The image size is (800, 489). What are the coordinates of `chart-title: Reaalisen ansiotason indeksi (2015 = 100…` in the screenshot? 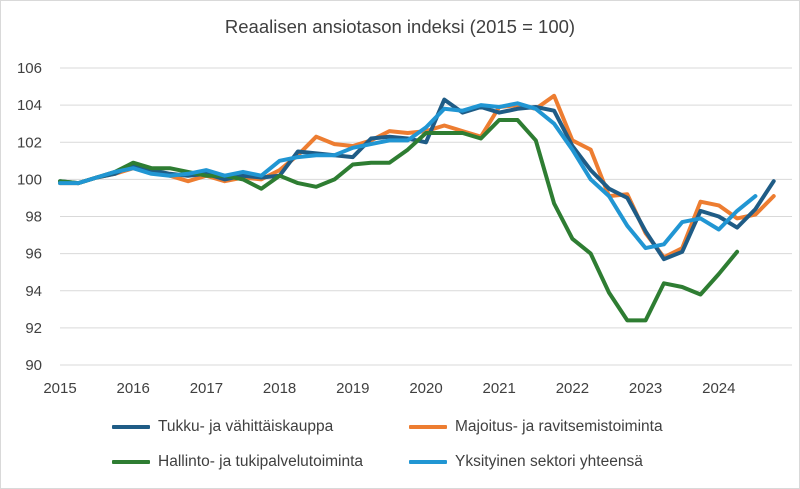 It's located at (400, 26).